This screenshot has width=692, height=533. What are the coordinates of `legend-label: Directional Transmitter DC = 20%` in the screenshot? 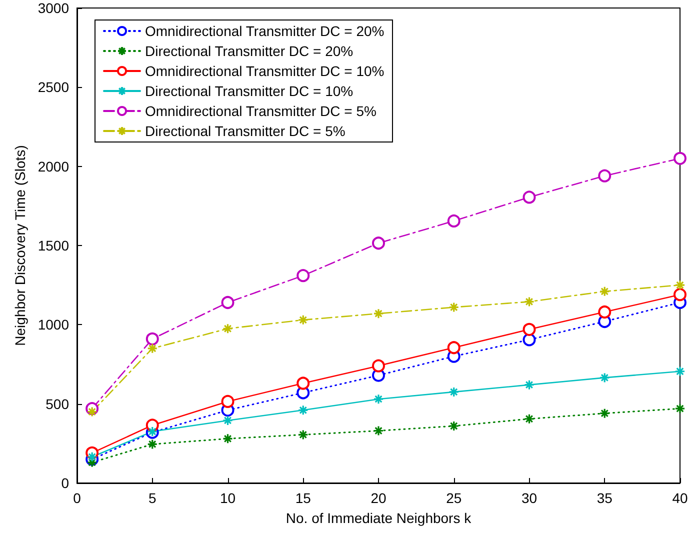 It's located at (249, 51).